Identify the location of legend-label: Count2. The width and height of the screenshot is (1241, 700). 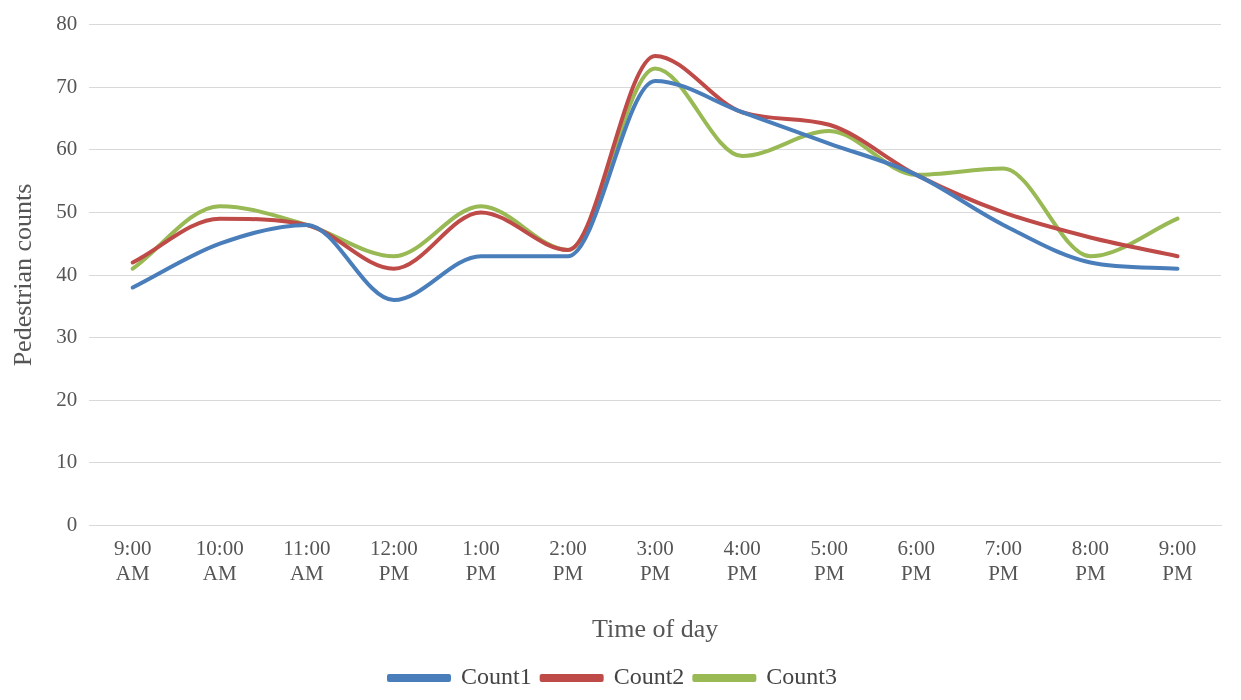
(649, 676).